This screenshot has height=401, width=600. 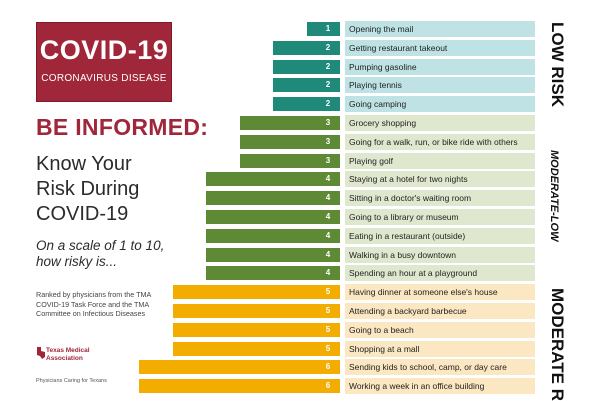 I want to click on side-label-low-risk: LOW RISK, so click(x=557, y=64).